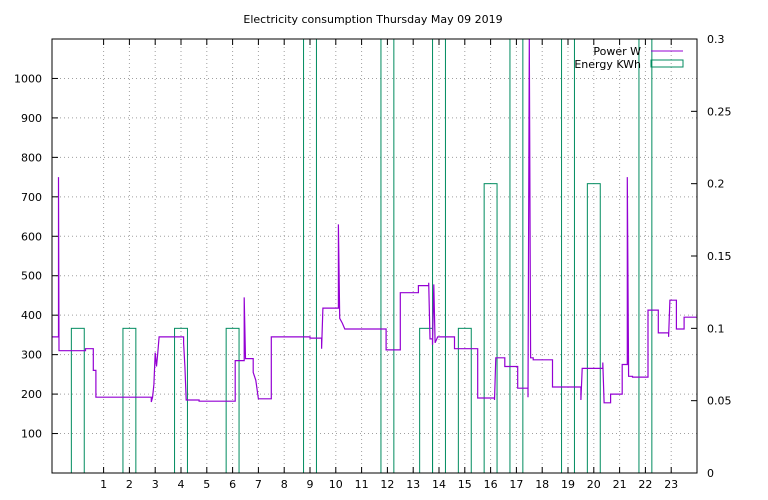  Describe the element at coordinates (671, 484) in the screenshot. I see `x-tick-label: 23` at that location.